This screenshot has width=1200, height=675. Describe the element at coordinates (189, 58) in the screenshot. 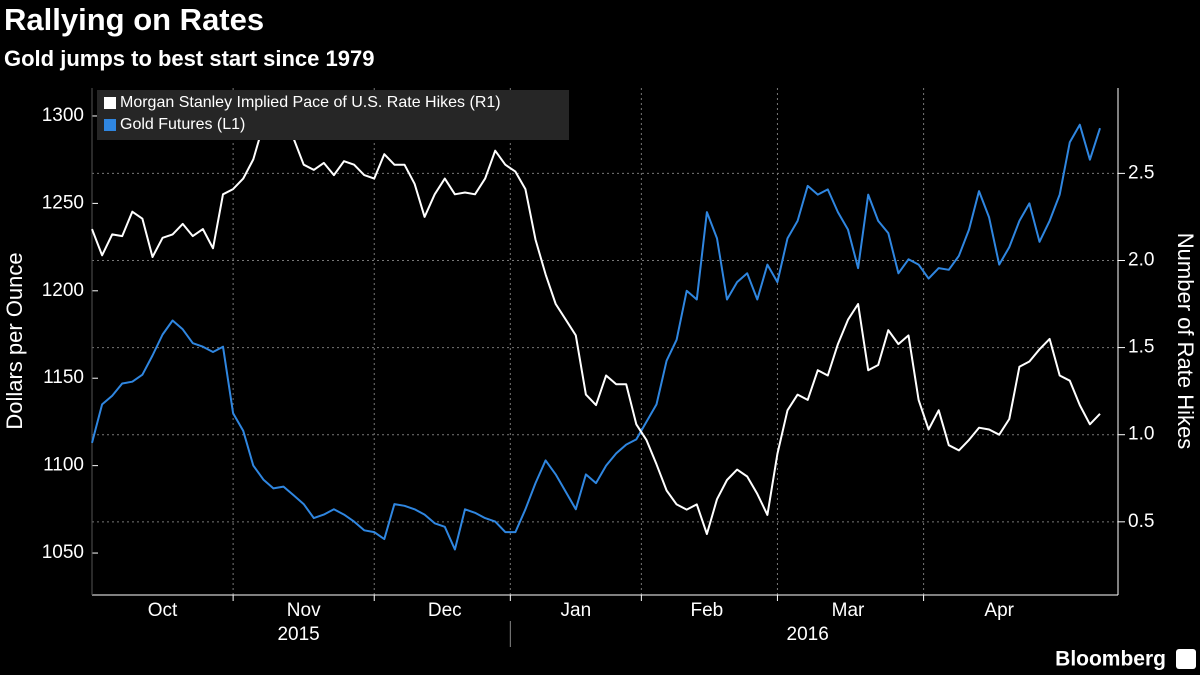

I see `chart-subtitle: Gold jumps to best start since 1979` at that location.